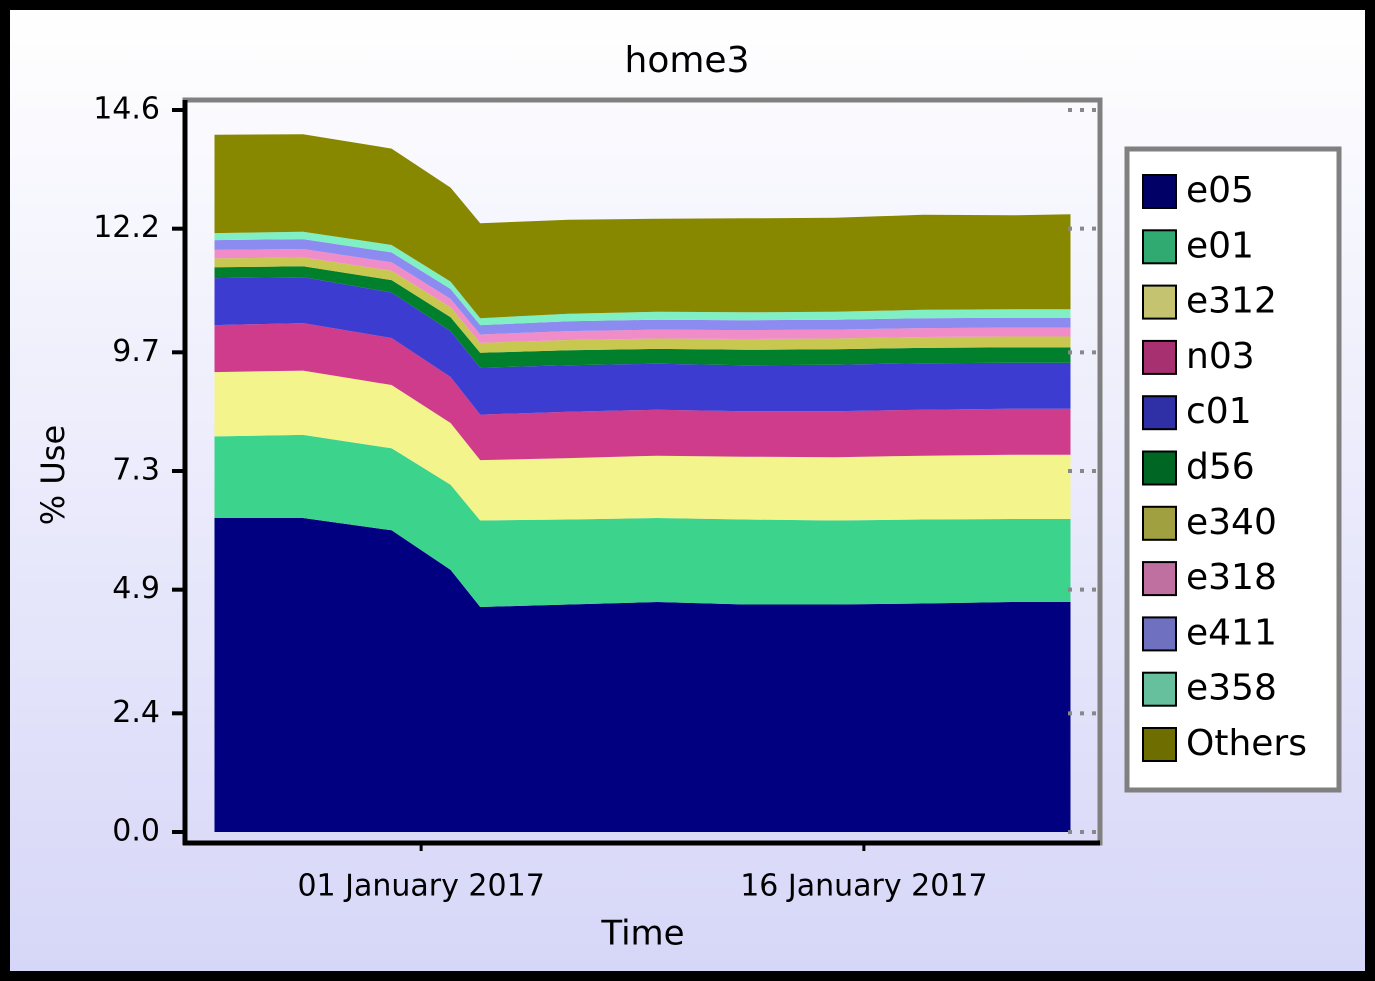  Describe the element at coordinates (863, 886) in the screenshot. I see `x-tick-label: 16 January 2017` at that location.